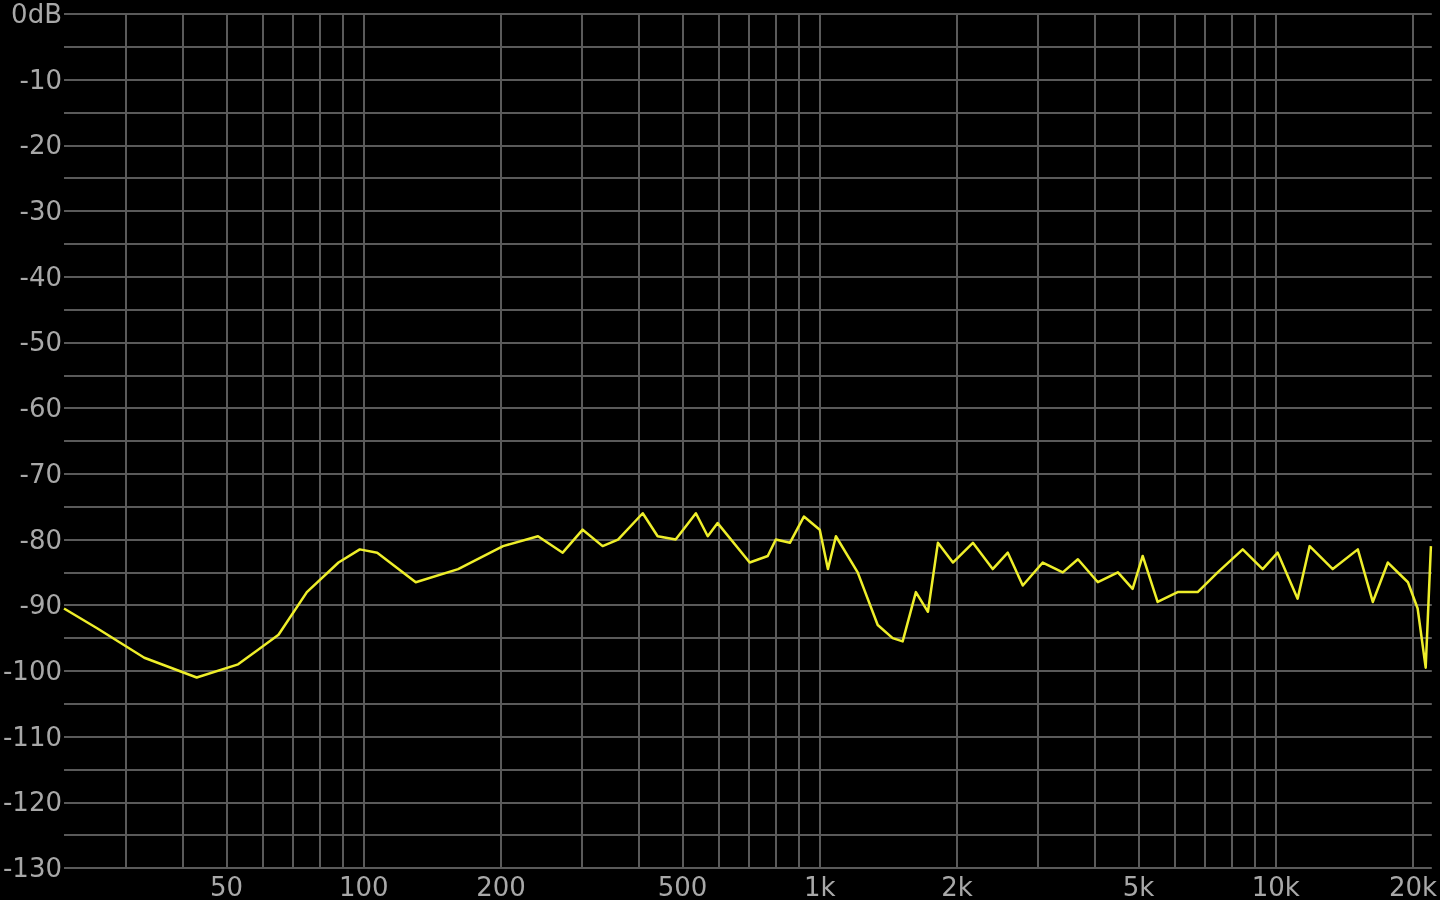  What do you see at coordinates (819, 886) in the screenshot?
I see `x-tick-label: 1k` at bounding box center [819, 886].